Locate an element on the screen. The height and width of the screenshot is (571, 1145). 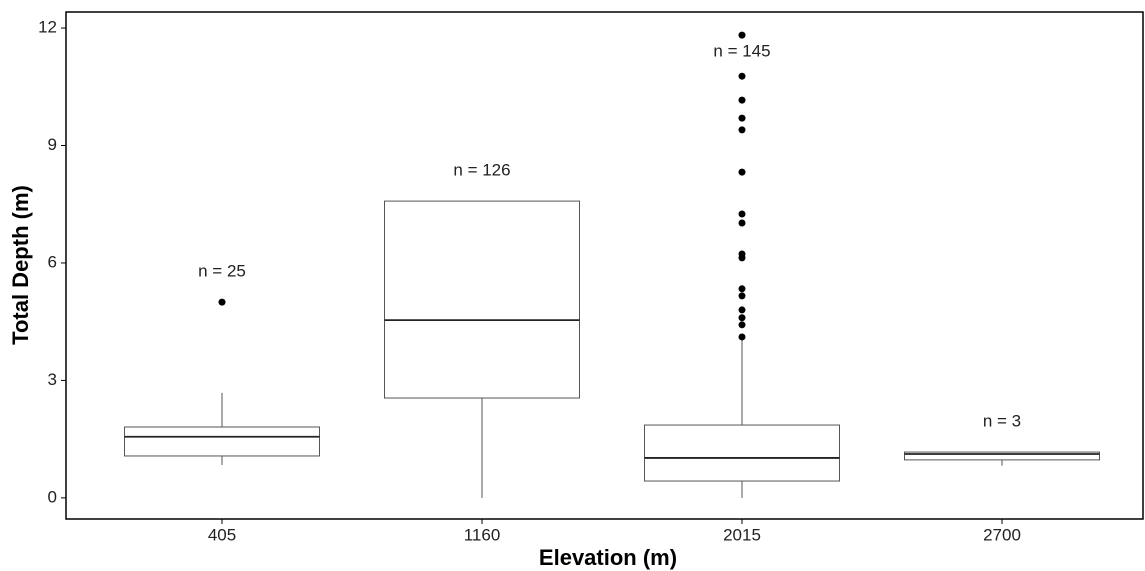
y-tick-label: 9 is located at coordinates (52, 144).